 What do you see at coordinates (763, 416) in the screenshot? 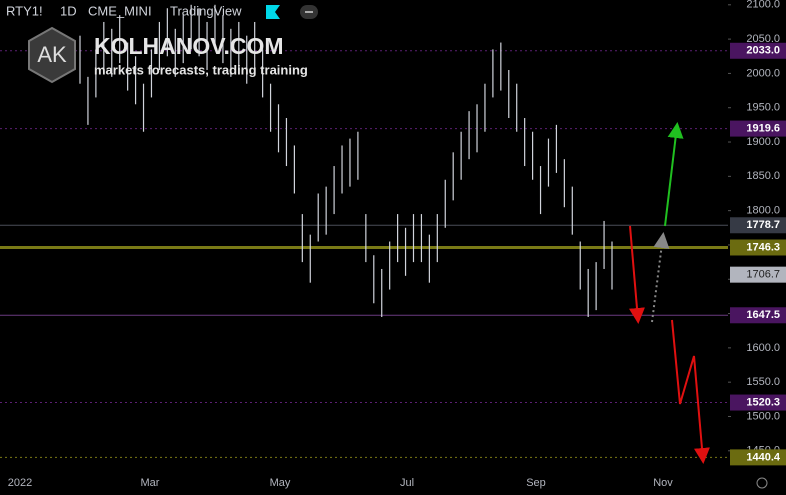
I see `y-tick-label: 1500.0` at bounding box center [763, 416].